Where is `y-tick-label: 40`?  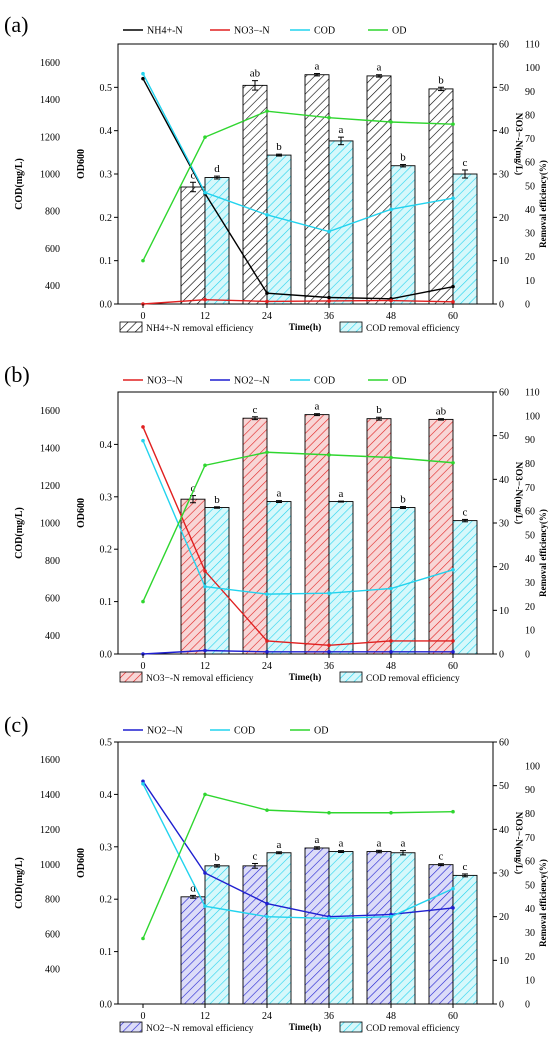
y-tick-label: 40 is located at coordinates (504, 131).